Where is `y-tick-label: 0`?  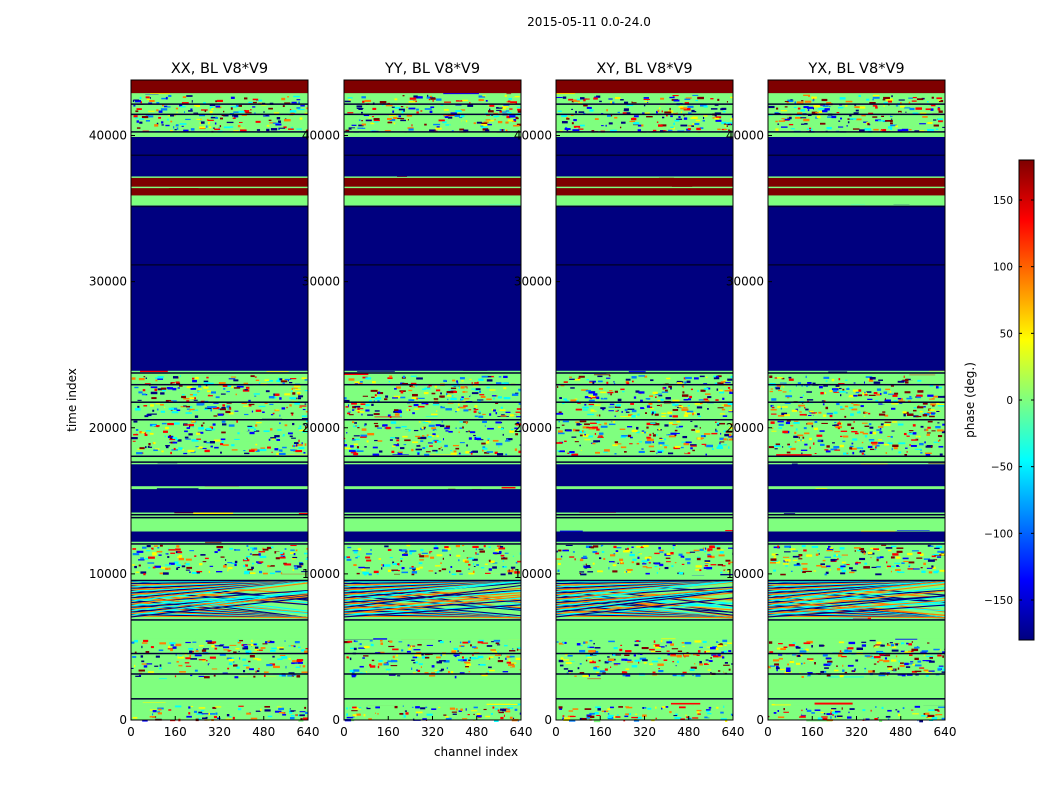 y-tick-label: 0 is located at coordinates (548, 720).